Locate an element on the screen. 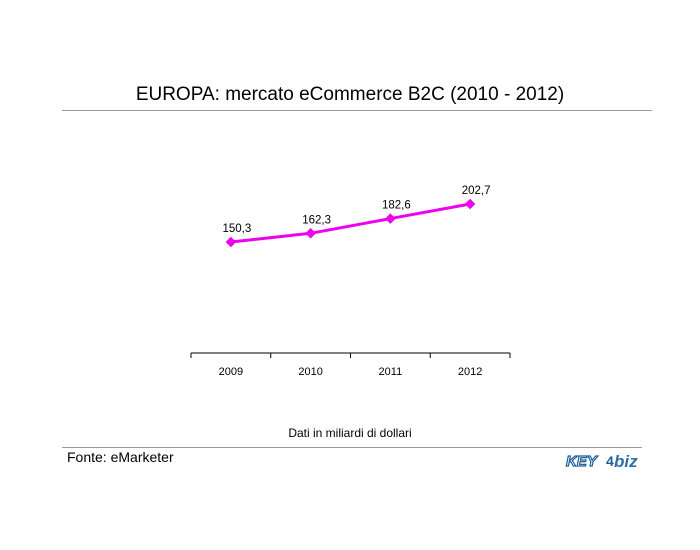 This screenshot has height=550, width=700. logo-biz-text: biz is located at coordinates (626, 461).